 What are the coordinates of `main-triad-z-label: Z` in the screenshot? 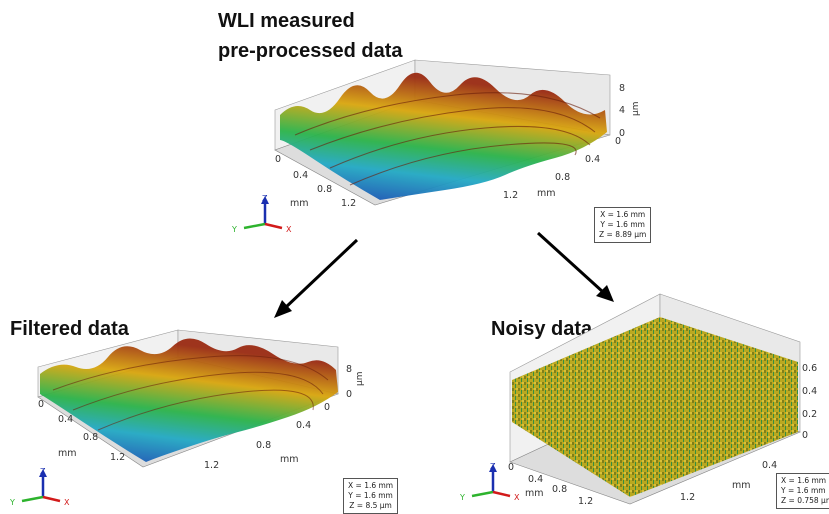 It's located at (265, 198).